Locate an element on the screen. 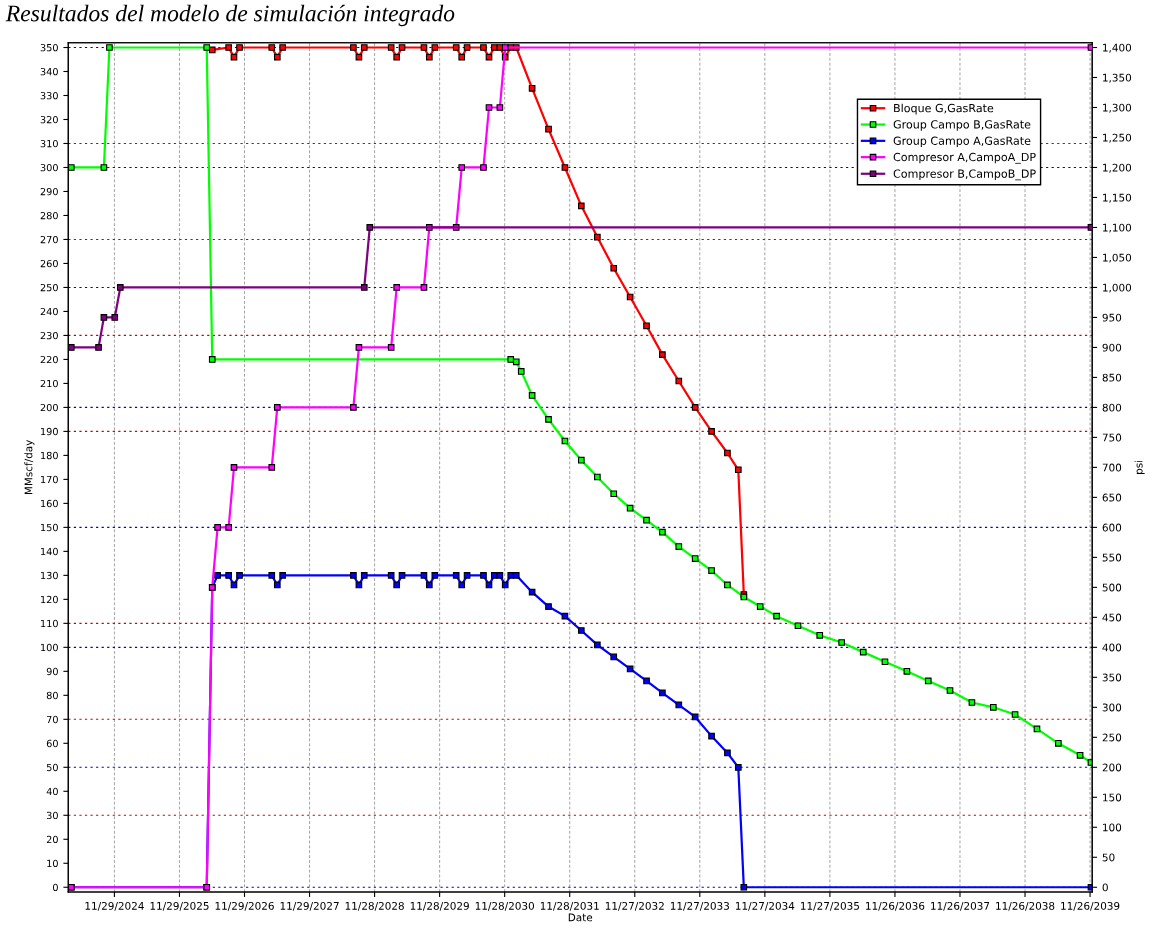 This screenshot has width=1157, height=949. y2-tick-label: 450 is located at coordinates (1112, 617).